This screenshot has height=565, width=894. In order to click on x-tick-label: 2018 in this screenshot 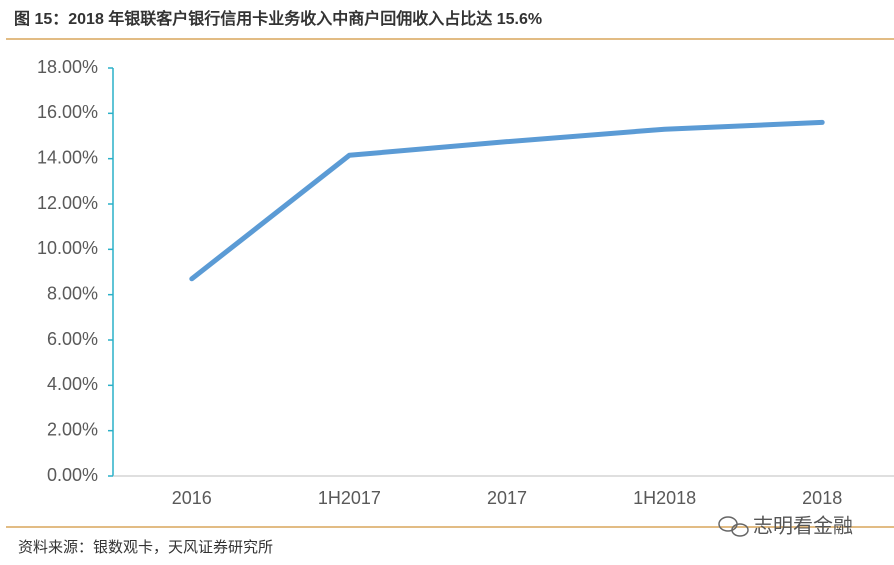, I will do `click(822, 498)`.